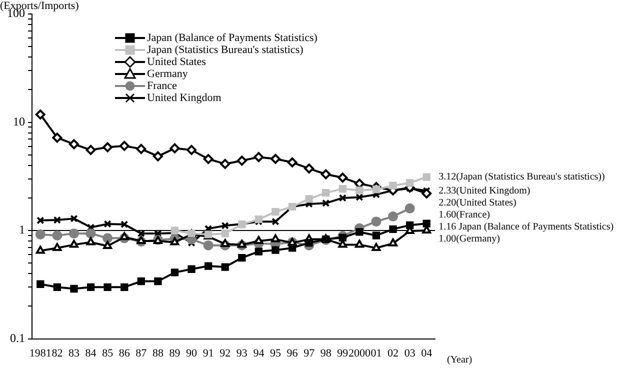  Describe the element at coordinates (521, 177) in the screenshot. I see `annotation: 3.12(Japan (Statistics Bureau's statistics))` at that location.